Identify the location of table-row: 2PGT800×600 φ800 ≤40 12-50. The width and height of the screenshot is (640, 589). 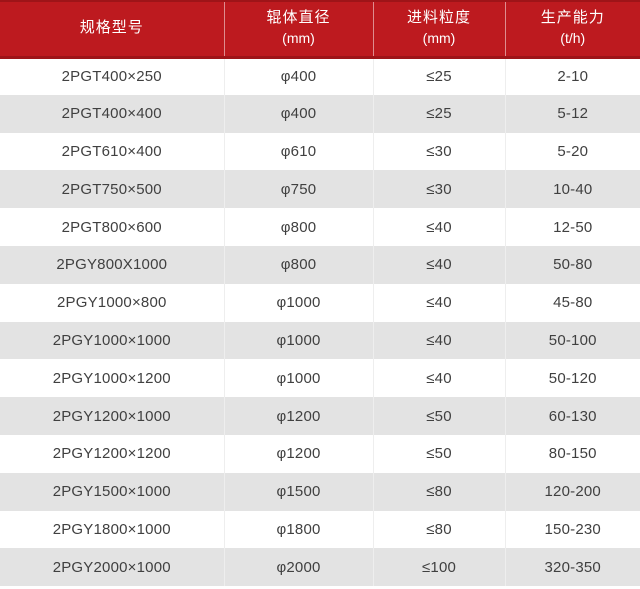
(320, 227).